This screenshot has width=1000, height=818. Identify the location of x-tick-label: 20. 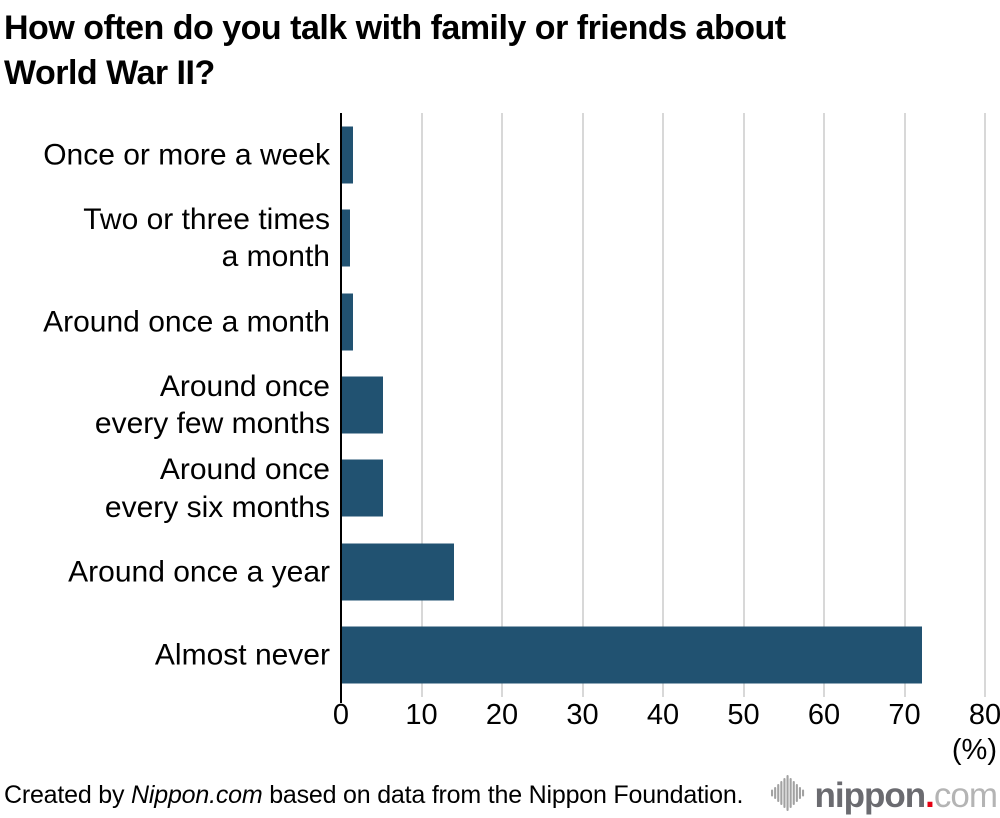
(502, 715).